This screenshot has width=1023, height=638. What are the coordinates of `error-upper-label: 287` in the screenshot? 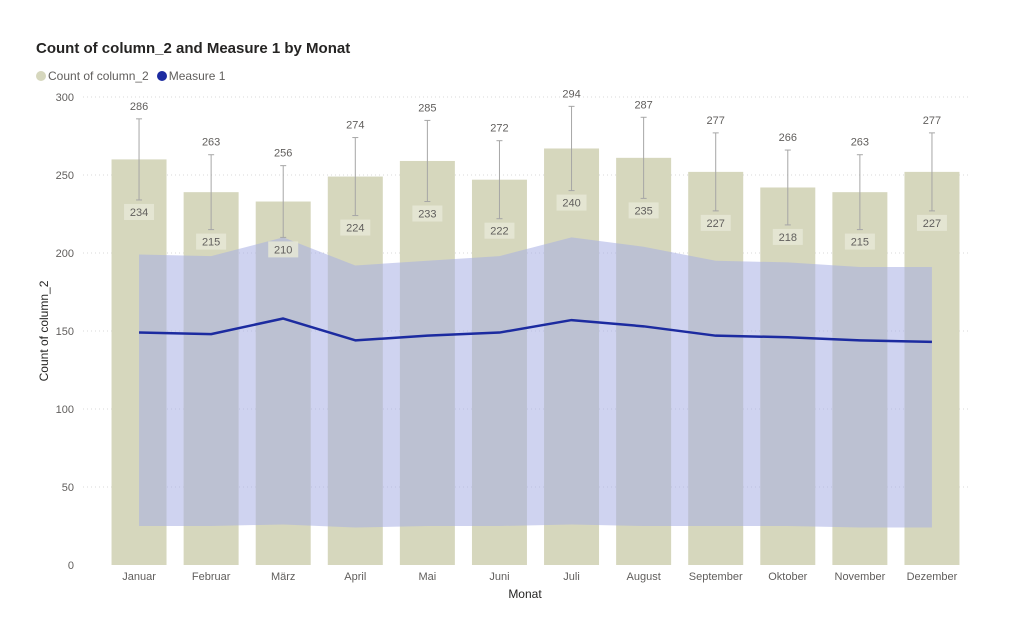 It's located at (643, 105).